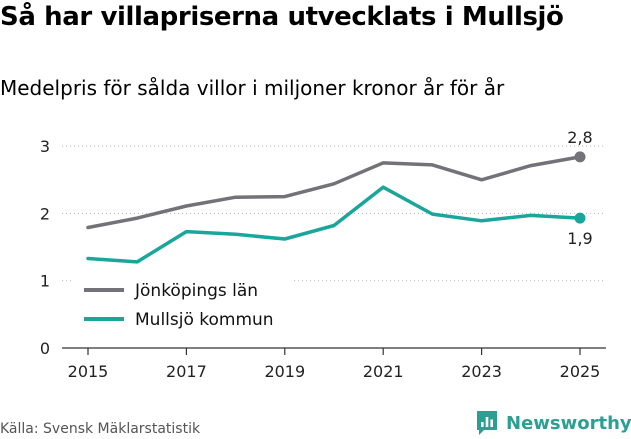 This screenshot has width=631, height=439. What do you see at coordinates (580, 371) in the screenshot?
I see `x-tick-label-2025: 2025` at bounding box center [580, 371].